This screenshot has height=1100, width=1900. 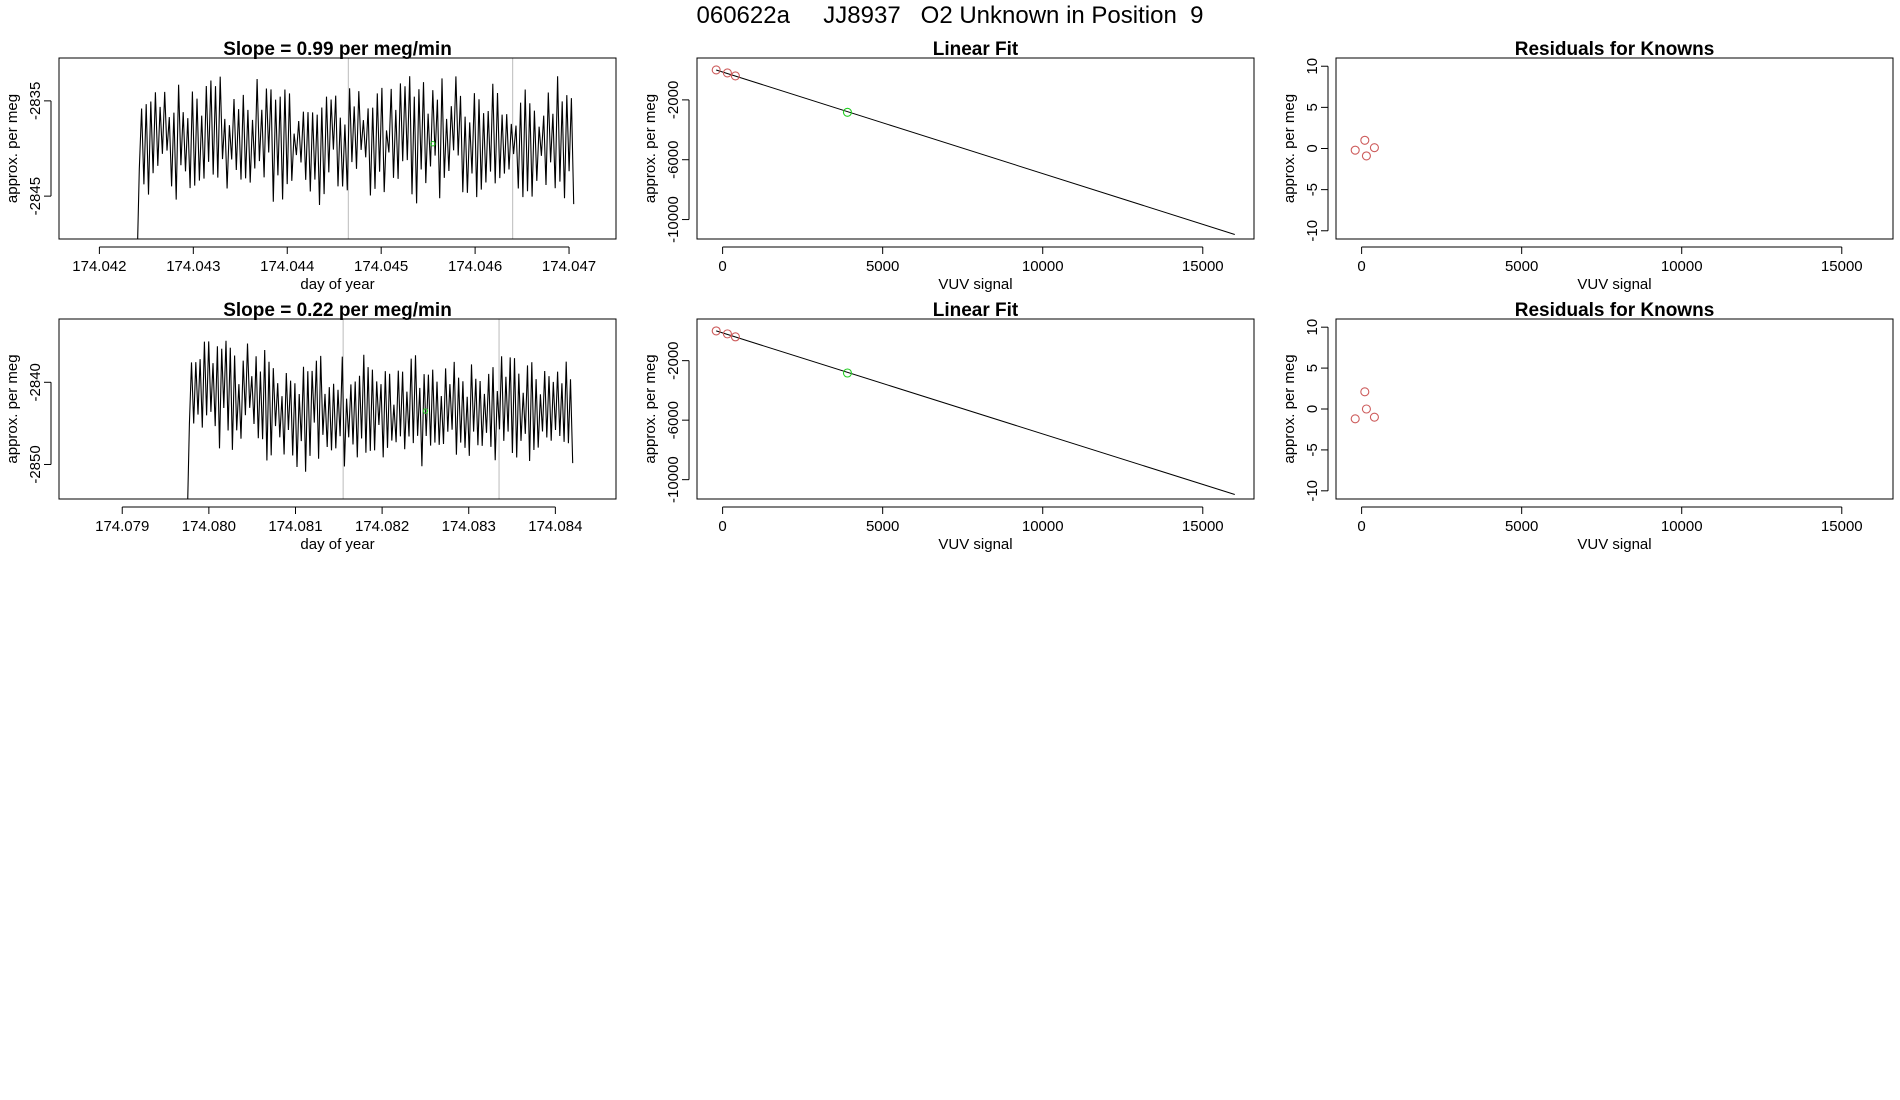 What do you see at coordinates (469, 526) in the screenshot?
I see `x-tick-label: 174.083` at bounding box center [469, 526].